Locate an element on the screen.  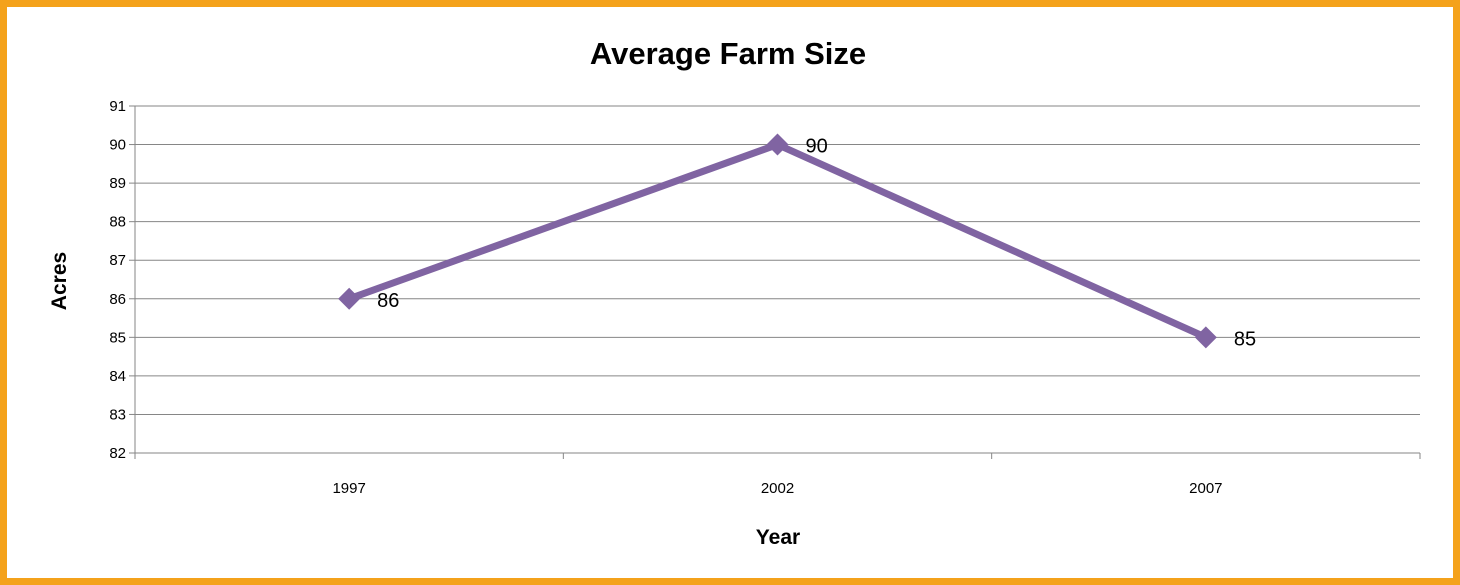
x-tick-label: 2002 is located at coordinates (777, 488).